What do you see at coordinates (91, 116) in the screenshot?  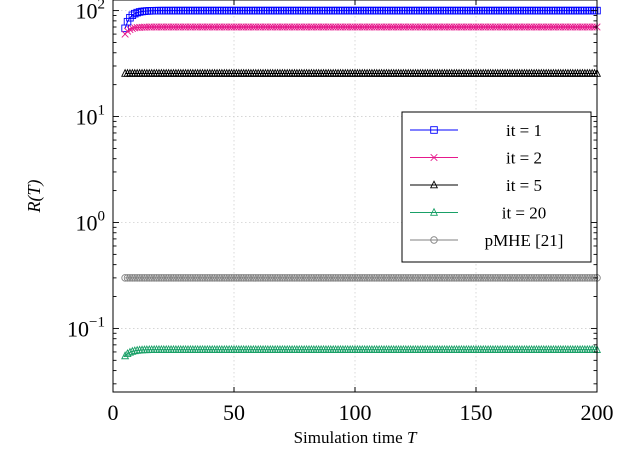 I see `y-tick-label: 10¹` at bounding box center [91, 116].